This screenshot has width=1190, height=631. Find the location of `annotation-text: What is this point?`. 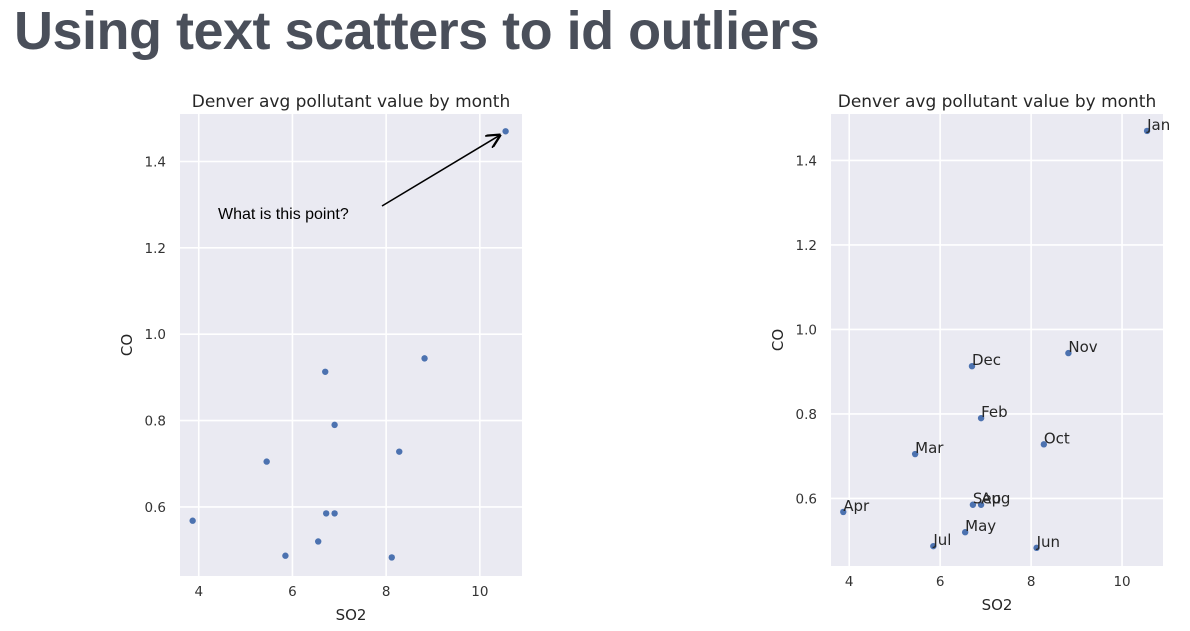

annotation-text: What is this point? is located at coordinates (283, 214).